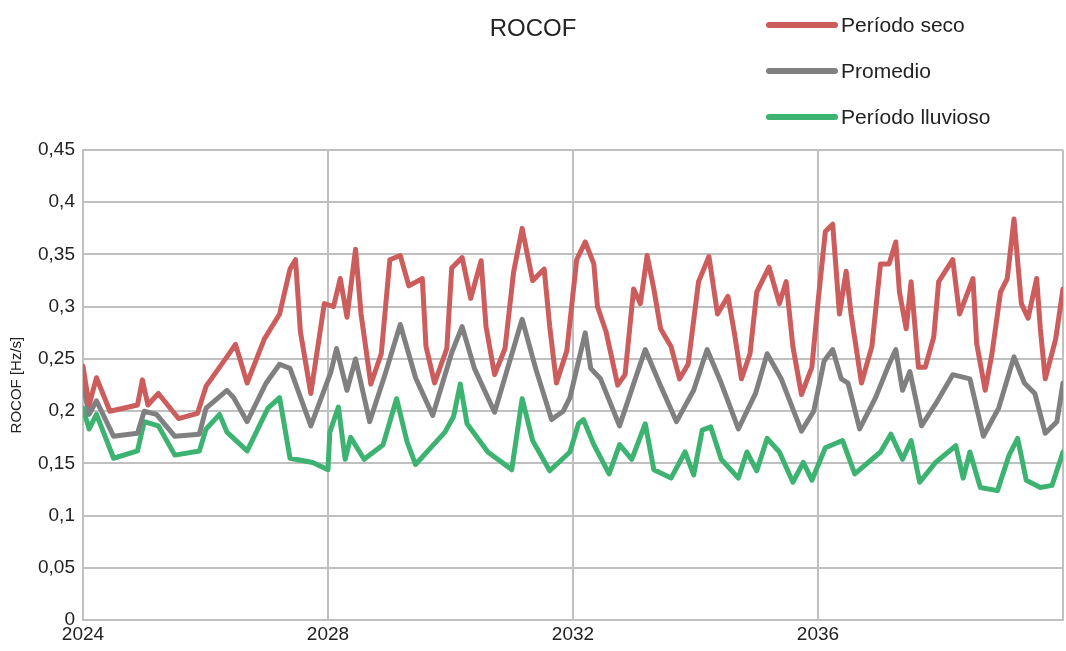 Image resolution: width=1066 pixels, height=651 pixels. I want to click on x-tick-label: 2032, so click(573, 633).